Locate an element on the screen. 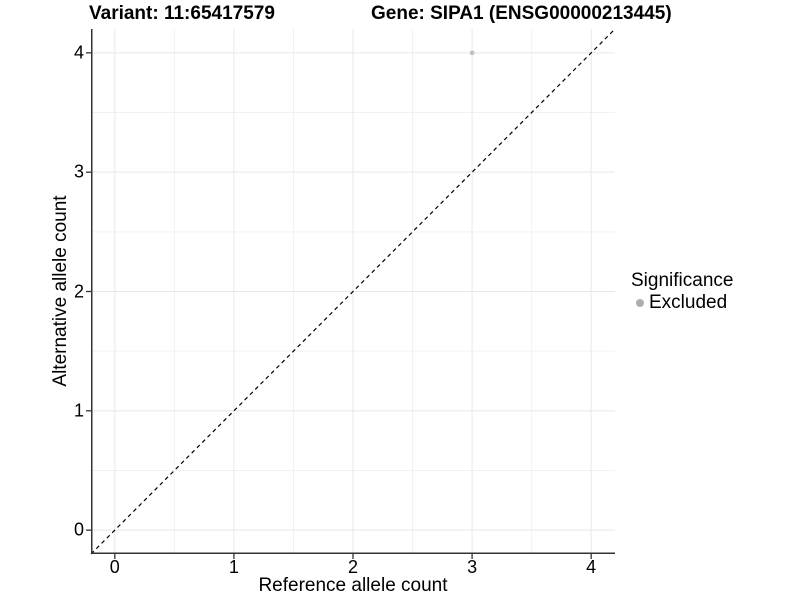 The height and width of the screenshot is (600, 800). x-tick-label: 0 is located at coordinates (114, 567).